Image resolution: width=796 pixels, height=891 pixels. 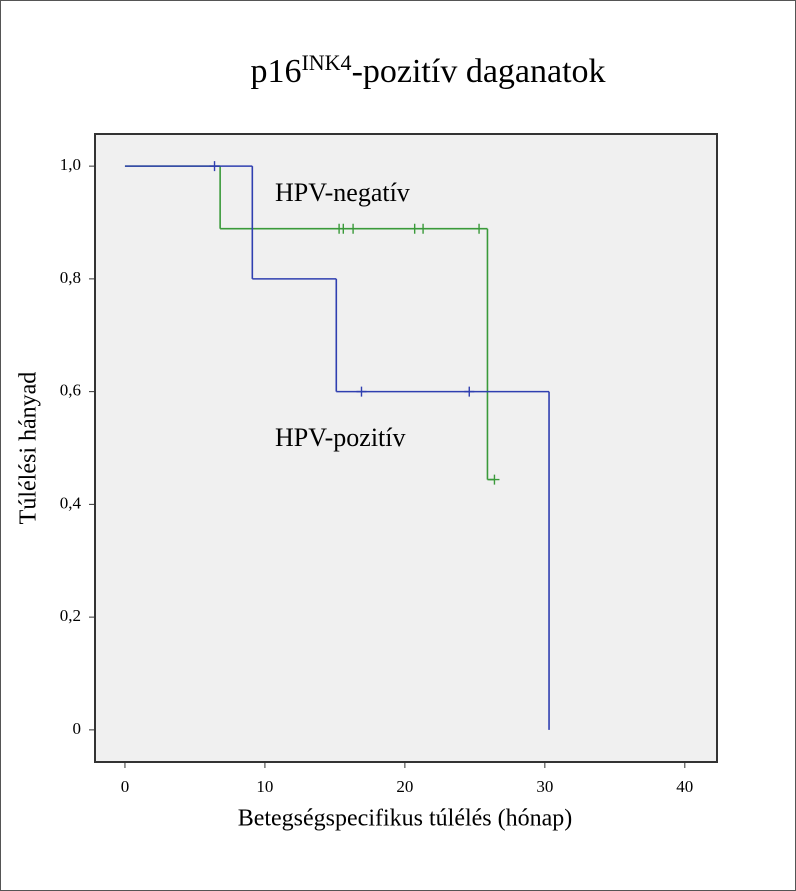 What do you see at coordinates (70, 390) in the screenshot?
I see `y-tick-label: 0,6` at bounding box center [70, 390].